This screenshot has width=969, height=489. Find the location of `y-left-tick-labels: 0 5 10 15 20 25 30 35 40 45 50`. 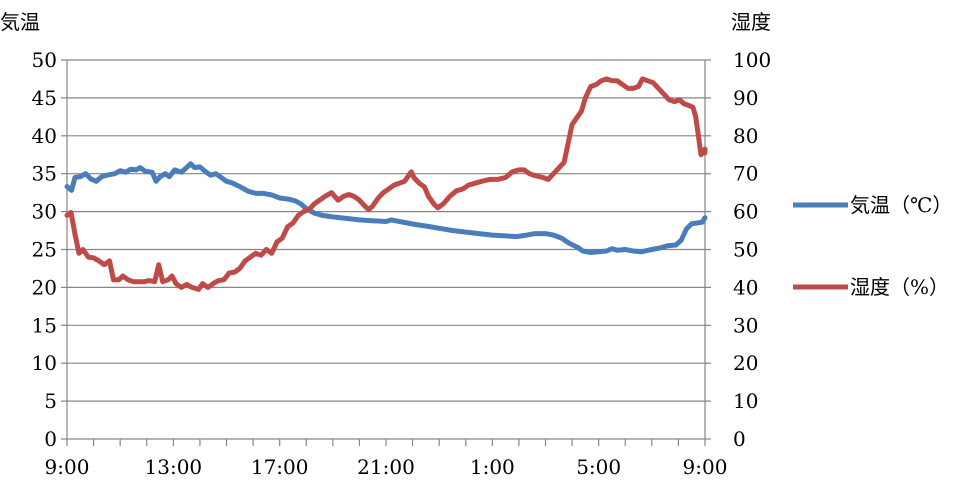

y-left-tick-labels: 0 5 10 15 20 25 30 35 40 45 50 is located at coordinates (44, 249).